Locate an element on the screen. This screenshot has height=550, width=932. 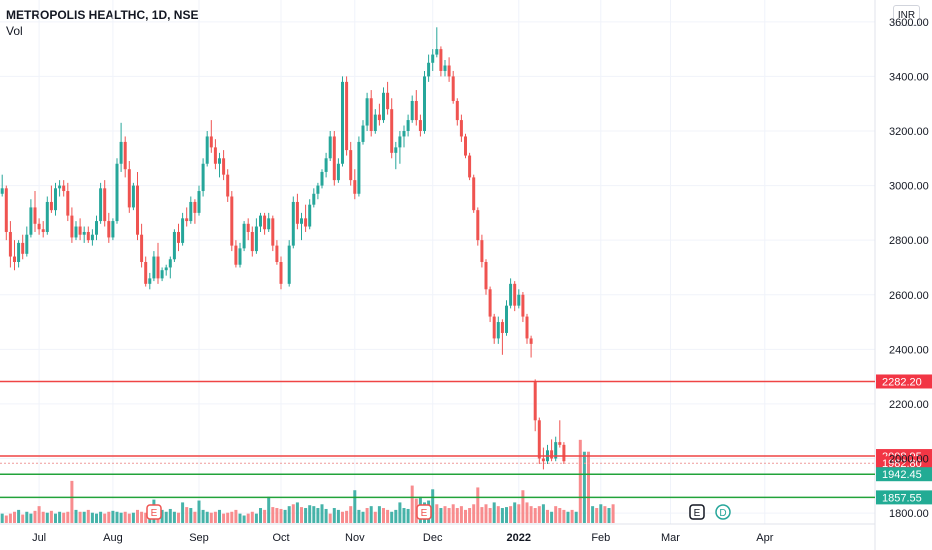
volume-indicator-label: Vol is located at coordinates (14, 31).